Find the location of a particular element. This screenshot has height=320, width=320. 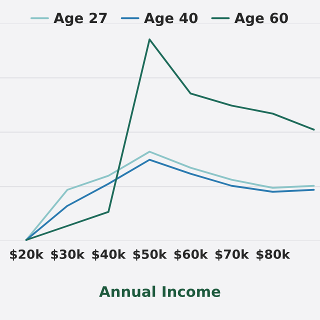

x-tick-label: $20k is located at coordinates (27, 255).